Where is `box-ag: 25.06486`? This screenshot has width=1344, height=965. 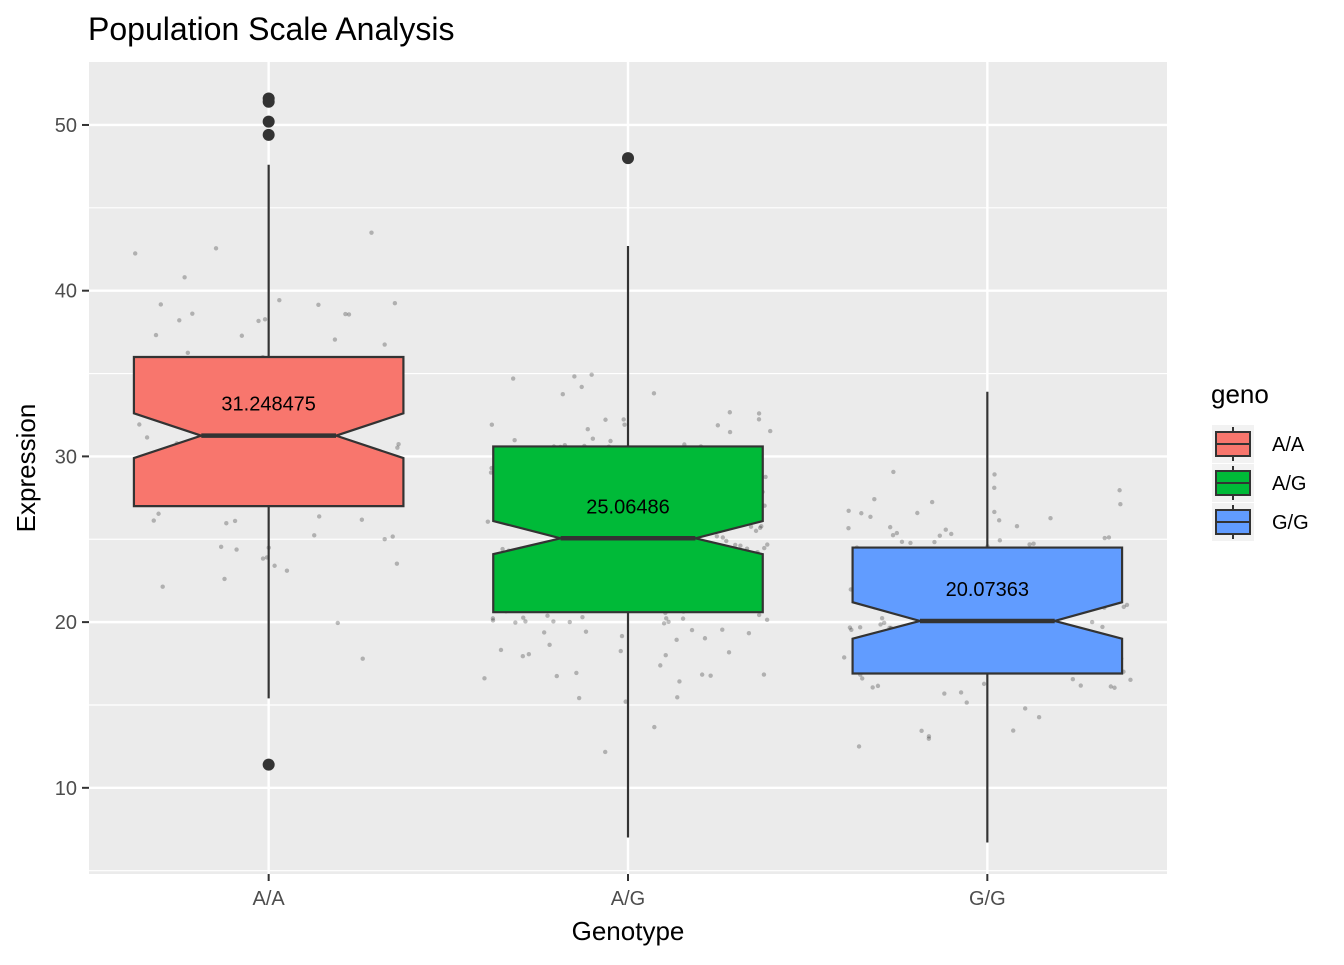
box-ag: 25.06486 is located at coordinates (628, 495).